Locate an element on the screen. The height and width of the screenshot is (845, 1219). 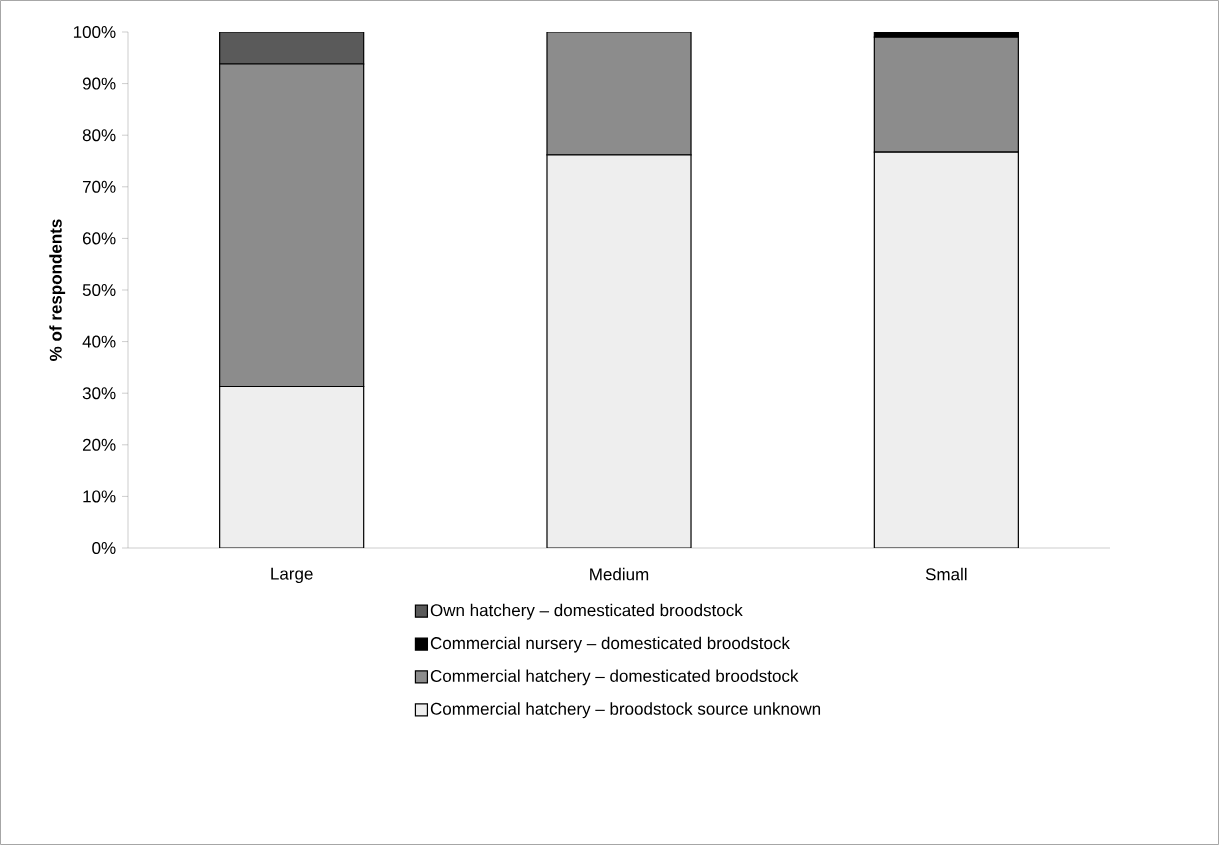
x-tick-label: Small is located at coordinates (946, 574).